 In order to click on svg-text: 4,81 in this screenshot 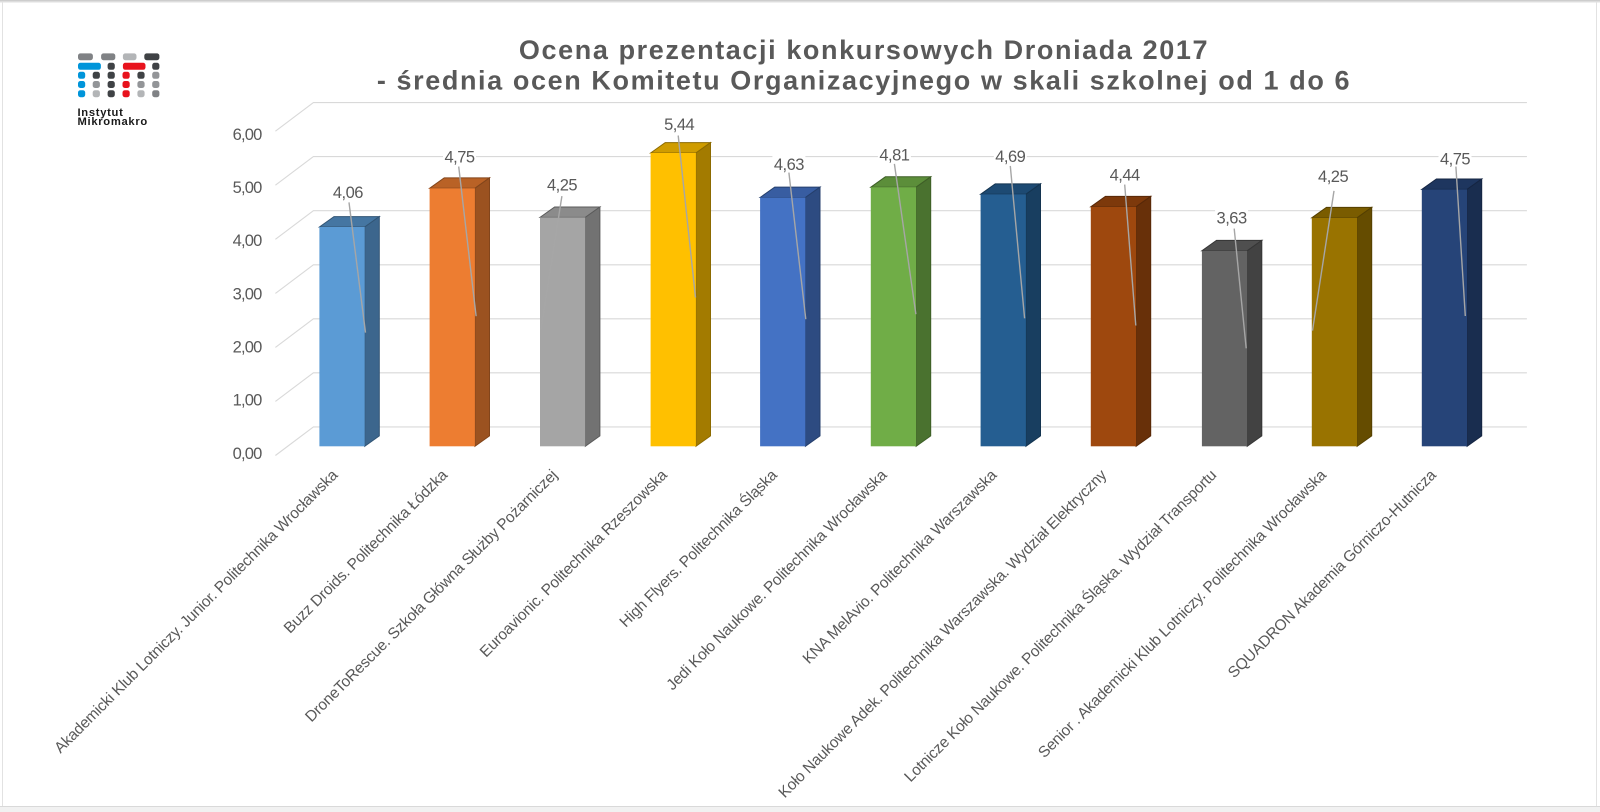, I will do `click(894, 156)`.